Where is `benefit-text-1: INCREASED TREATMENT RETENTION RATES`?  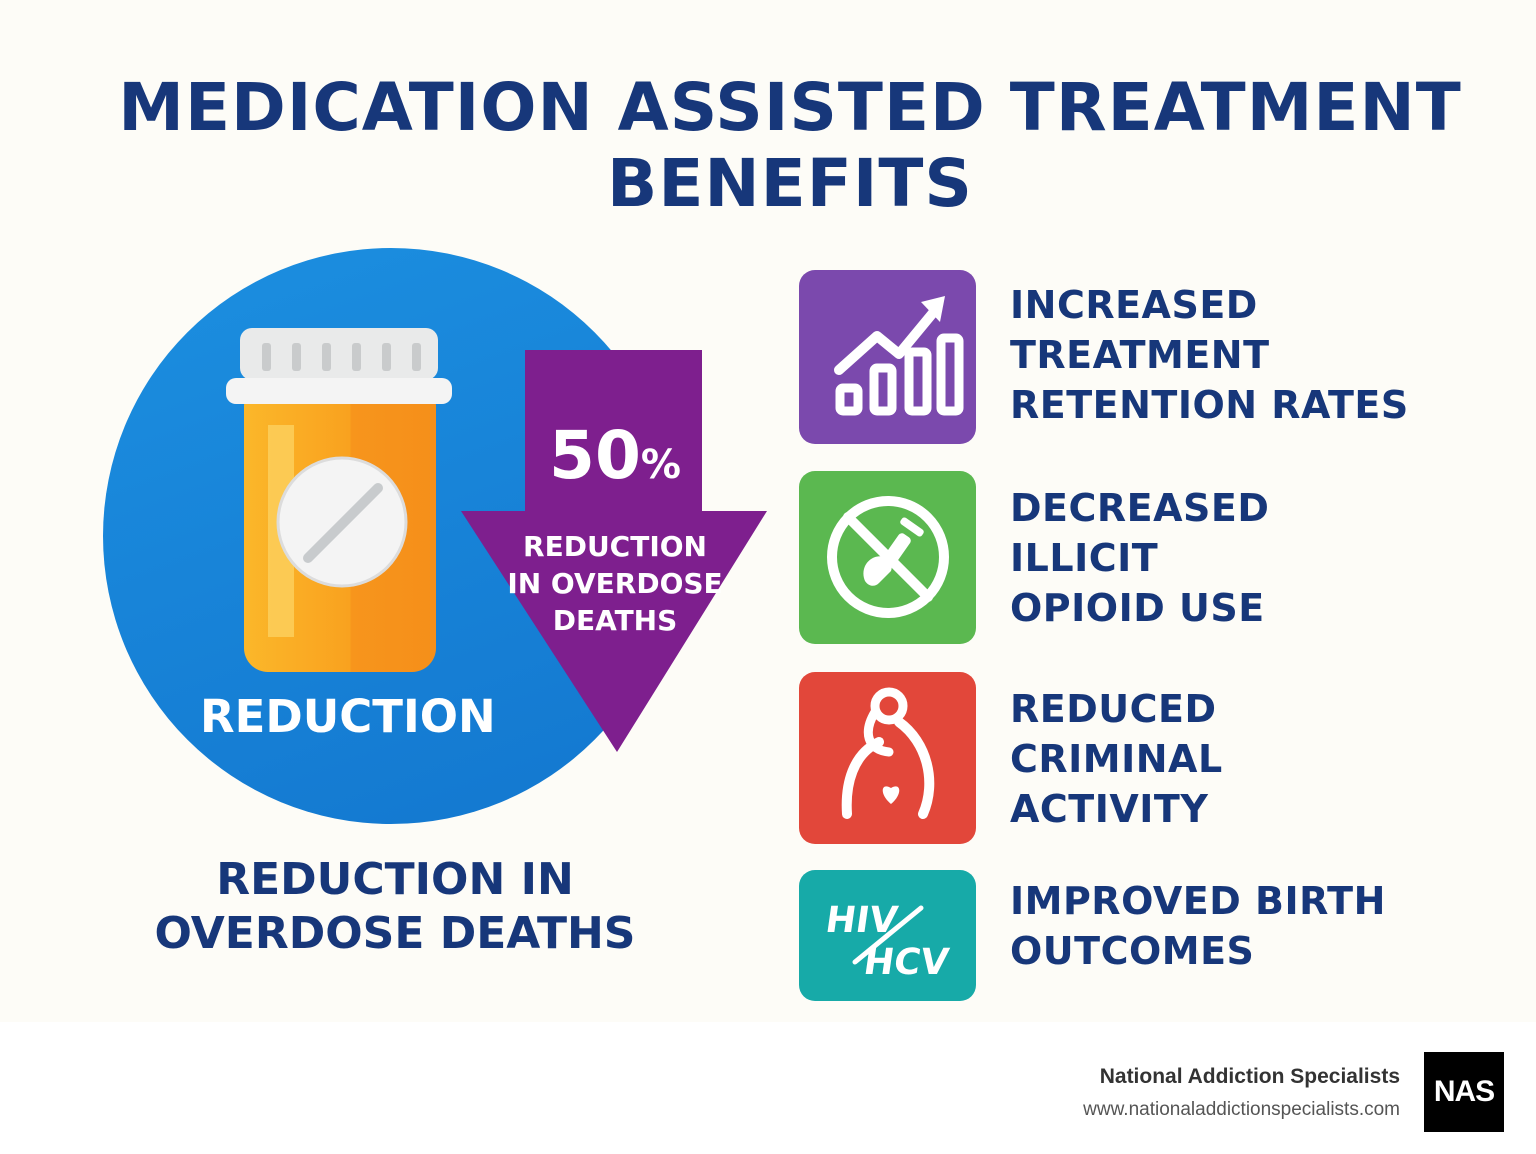
benefit-text-1: INCREASED TREATMENT RETENTION RATES is located at coordinates (1209, 355).